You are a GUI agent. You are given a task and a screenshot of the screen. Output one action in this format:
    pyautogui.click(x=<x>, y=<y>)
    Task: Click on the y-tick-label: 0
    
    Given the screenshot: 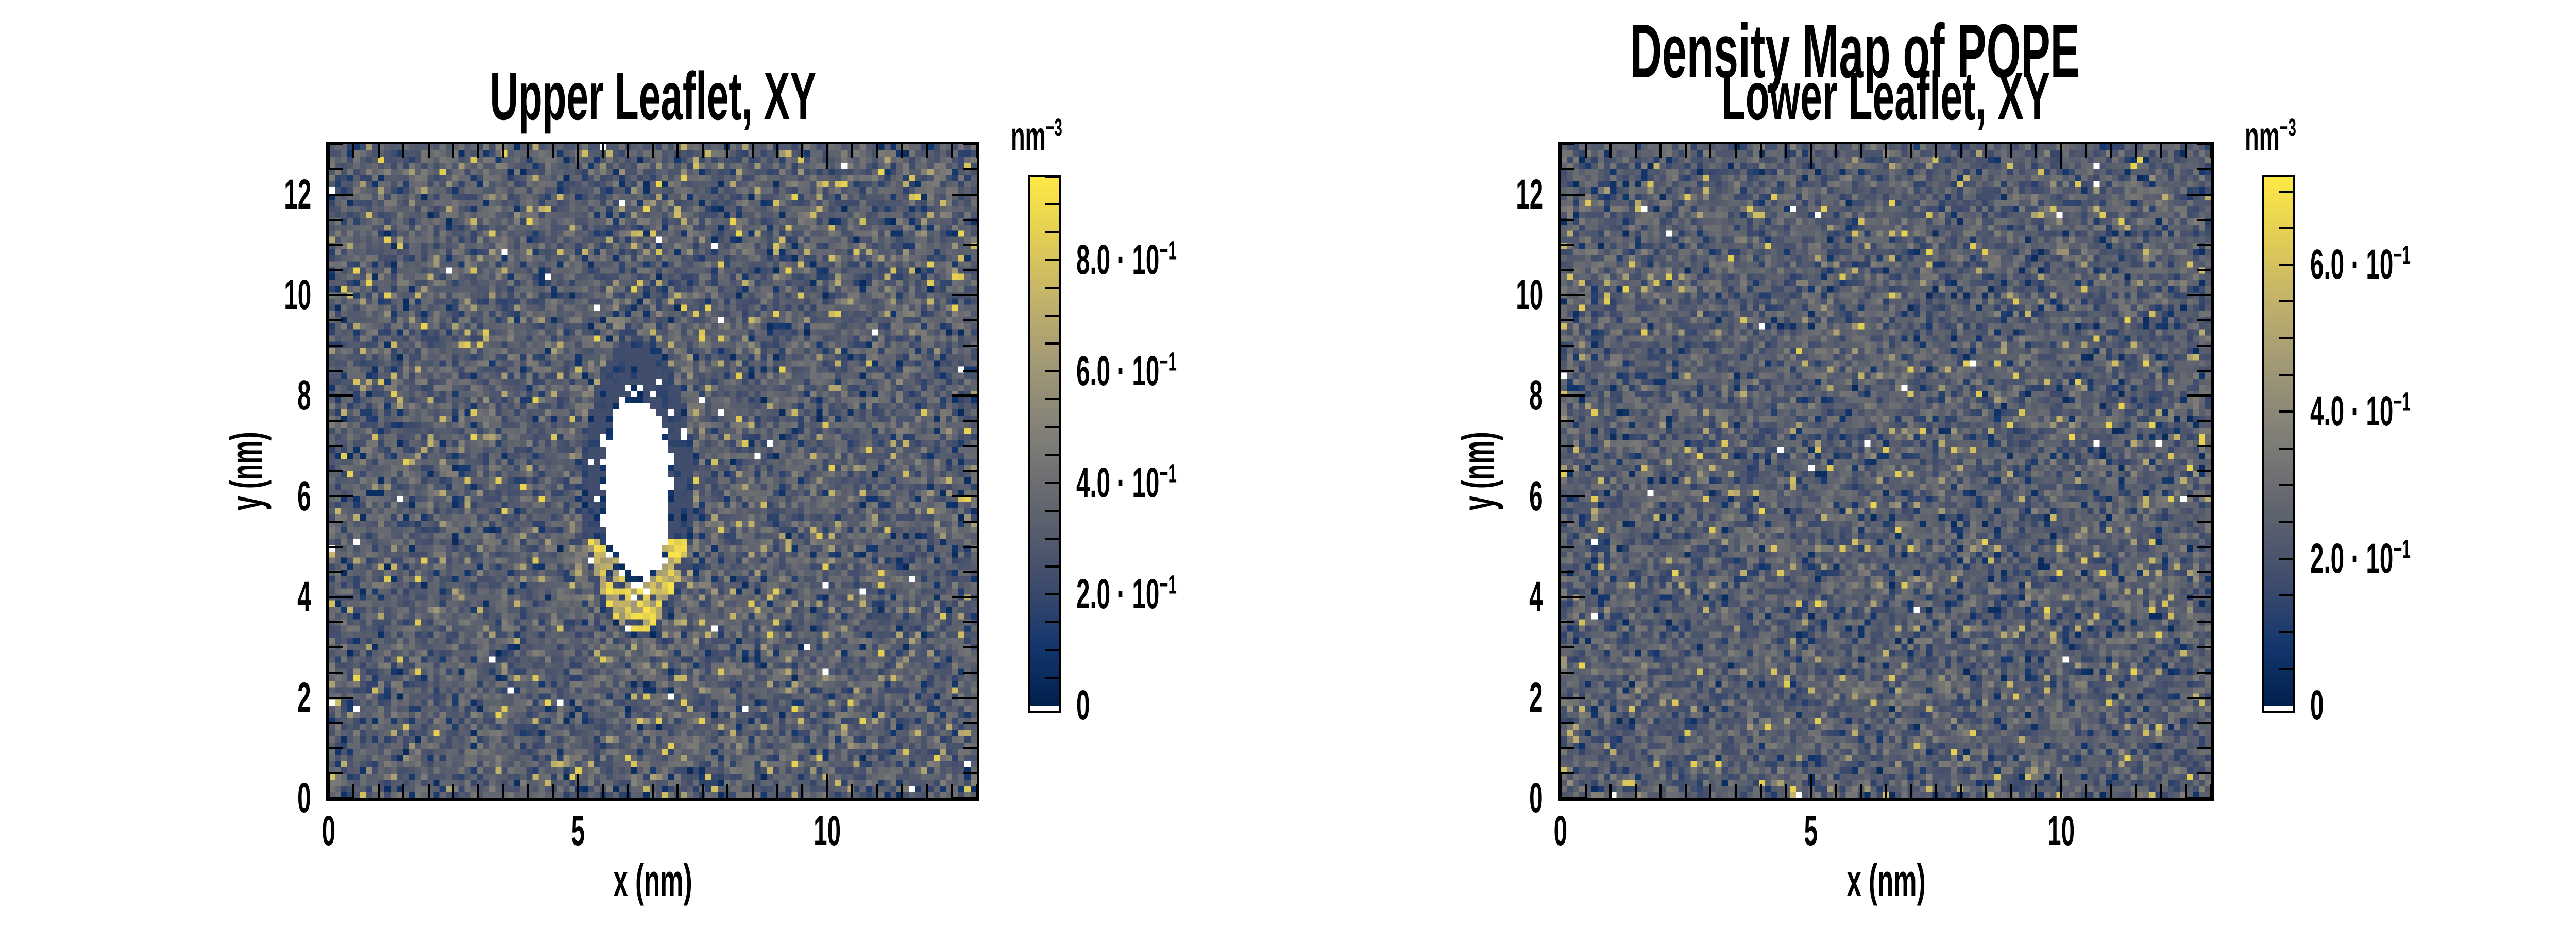 What is the action you would take?
    pyautogui.click(x=249, y=799)
    